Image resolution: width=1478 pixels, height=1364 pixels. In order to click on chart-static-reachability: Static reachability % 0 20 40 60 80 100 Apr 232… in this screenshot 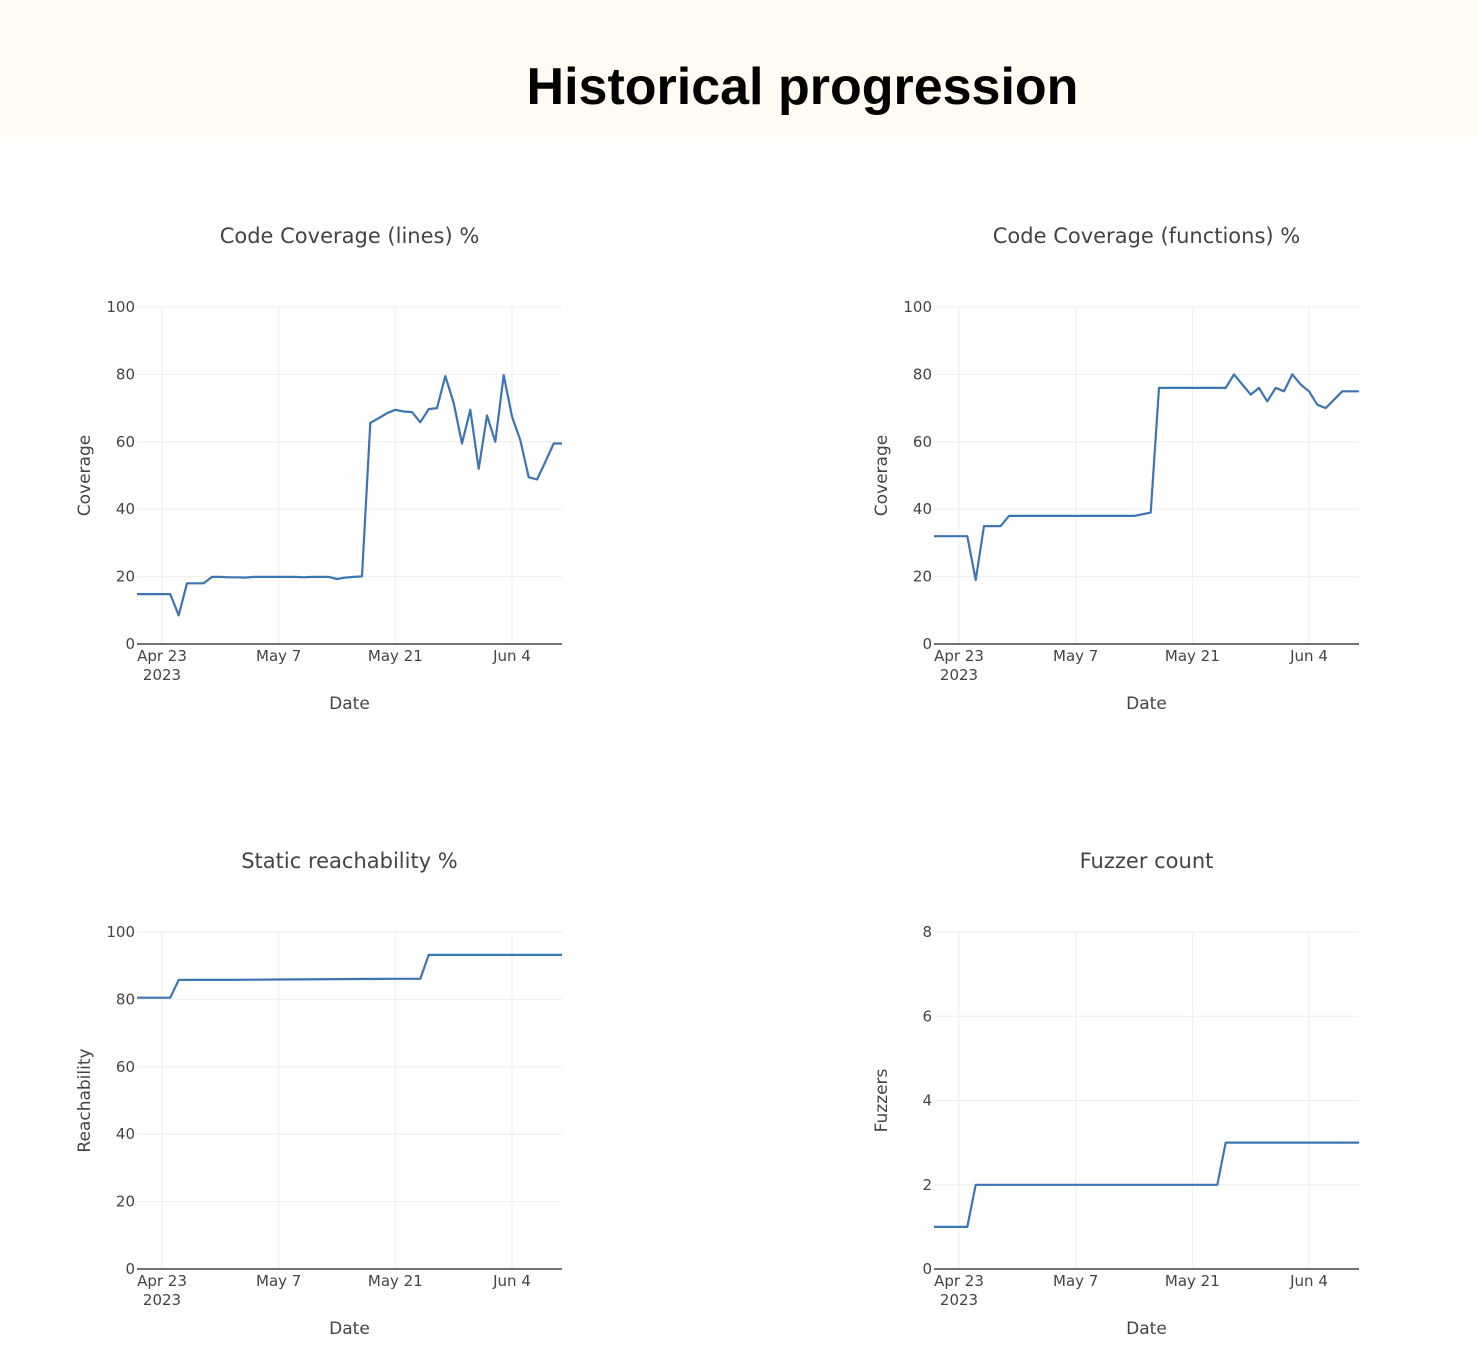, I will do `click(318, 1094)`.